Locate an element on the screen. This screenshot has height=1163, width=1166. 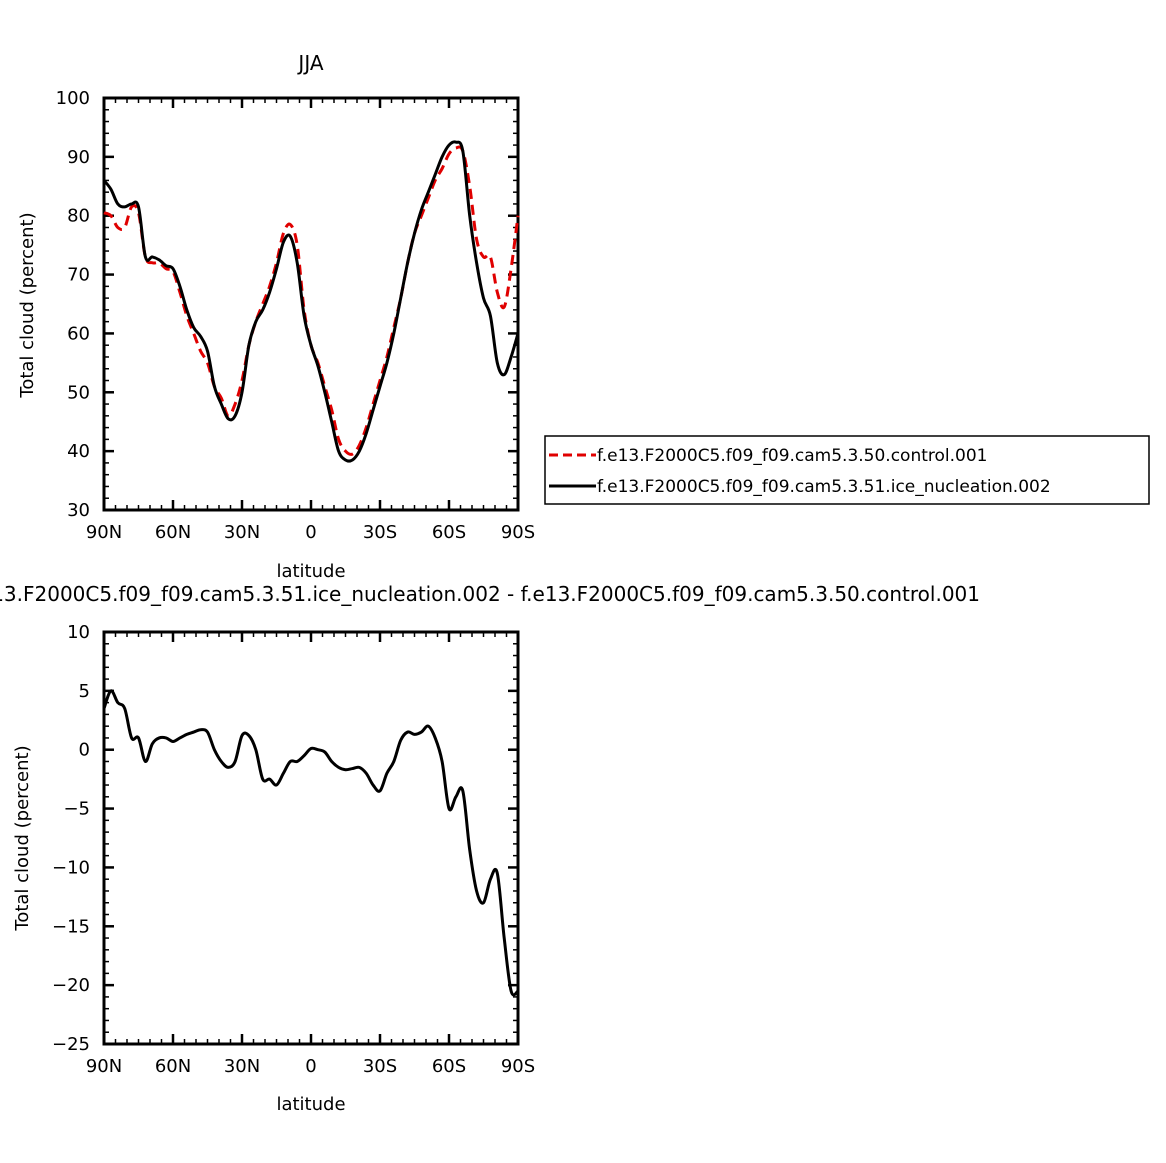
top-x-tick-label: 90S is located at coordinates (518, 532).